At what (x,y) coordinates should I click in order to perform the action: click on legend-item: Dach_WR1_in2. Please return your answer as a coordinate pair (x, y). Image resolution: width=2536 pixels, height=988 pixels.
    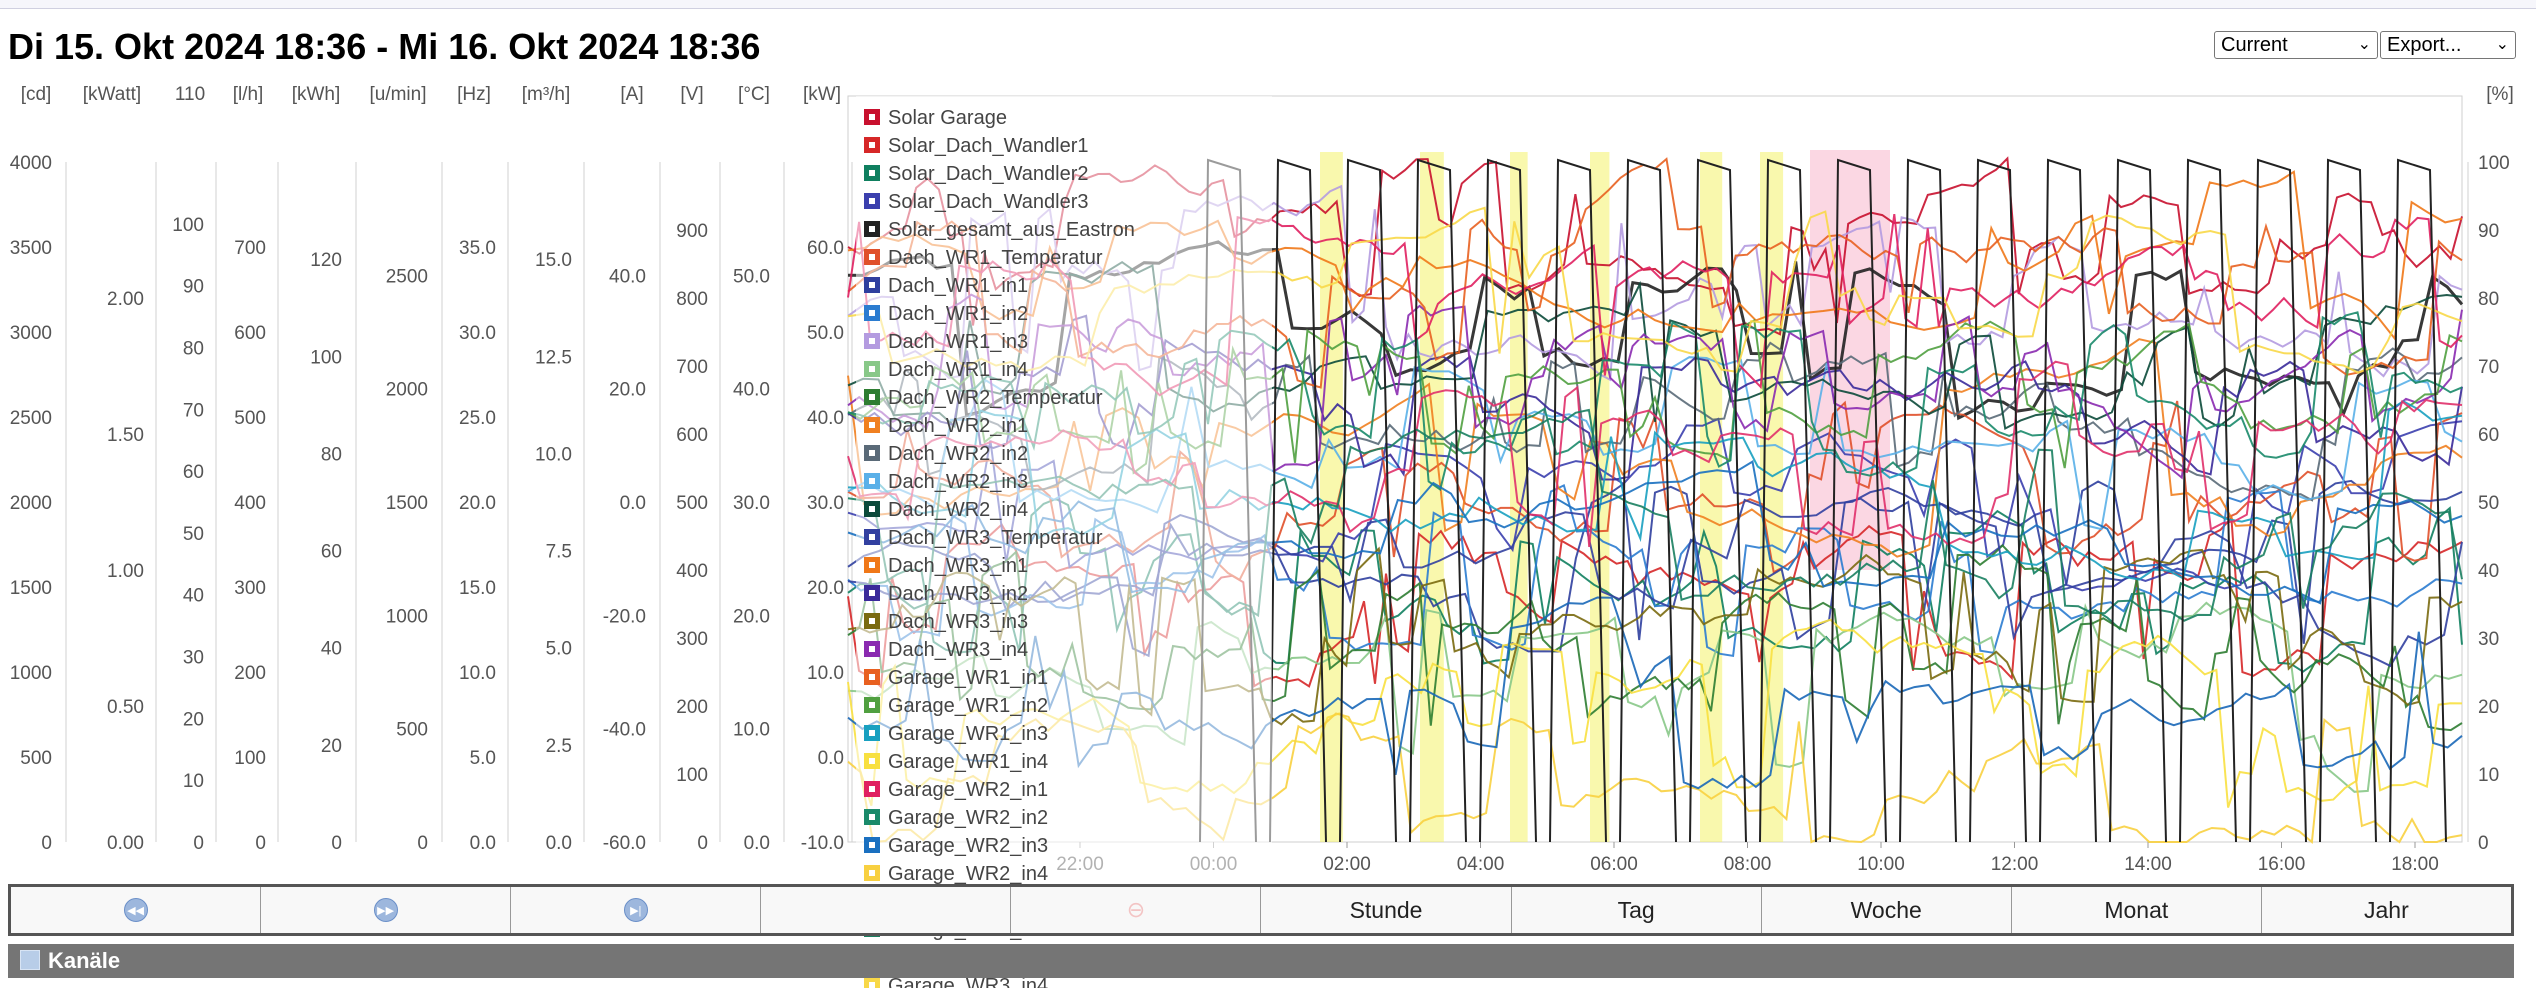
    Looking at the image, I should click on (946, 314).